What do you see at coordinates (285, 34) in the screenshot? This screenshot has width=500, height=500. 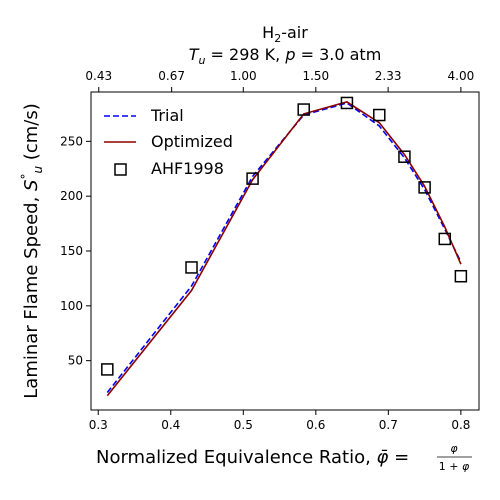 I see `chart-title-line1: H2-air` at bounding box center [285, 34].